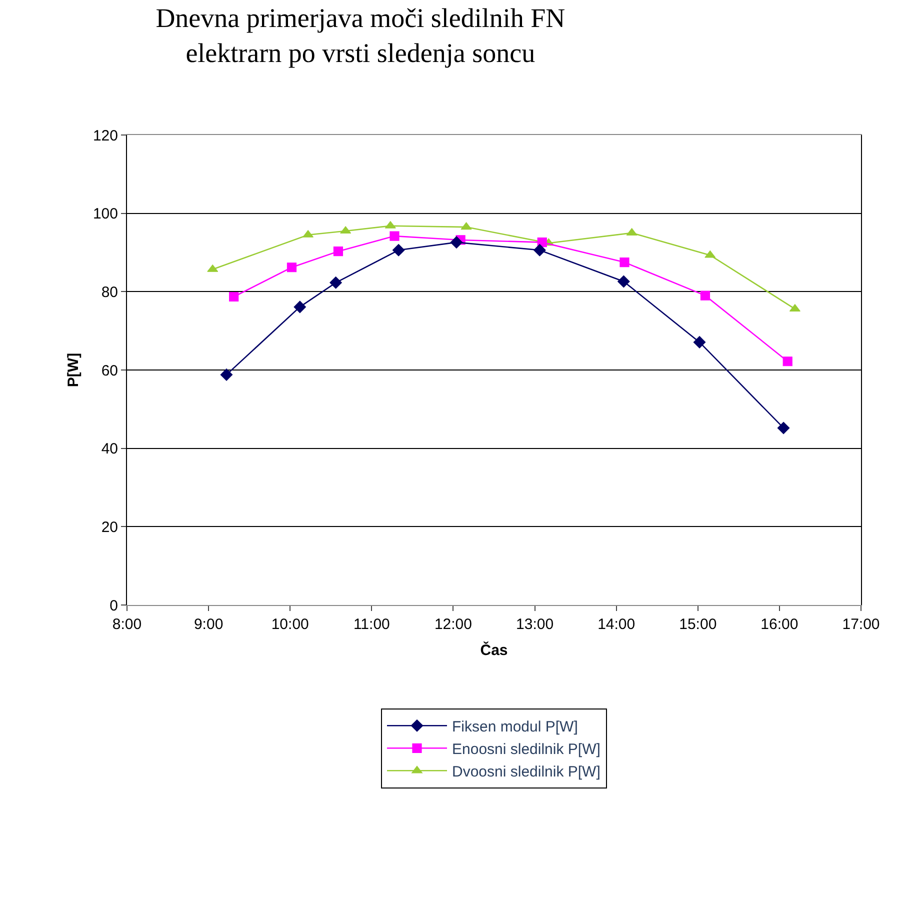 The height and width of the screenshot is (897, 901). Describe the element at coordinates (617, 624) in the screenshot. I see `x-tick-label: 14:00` at that location.